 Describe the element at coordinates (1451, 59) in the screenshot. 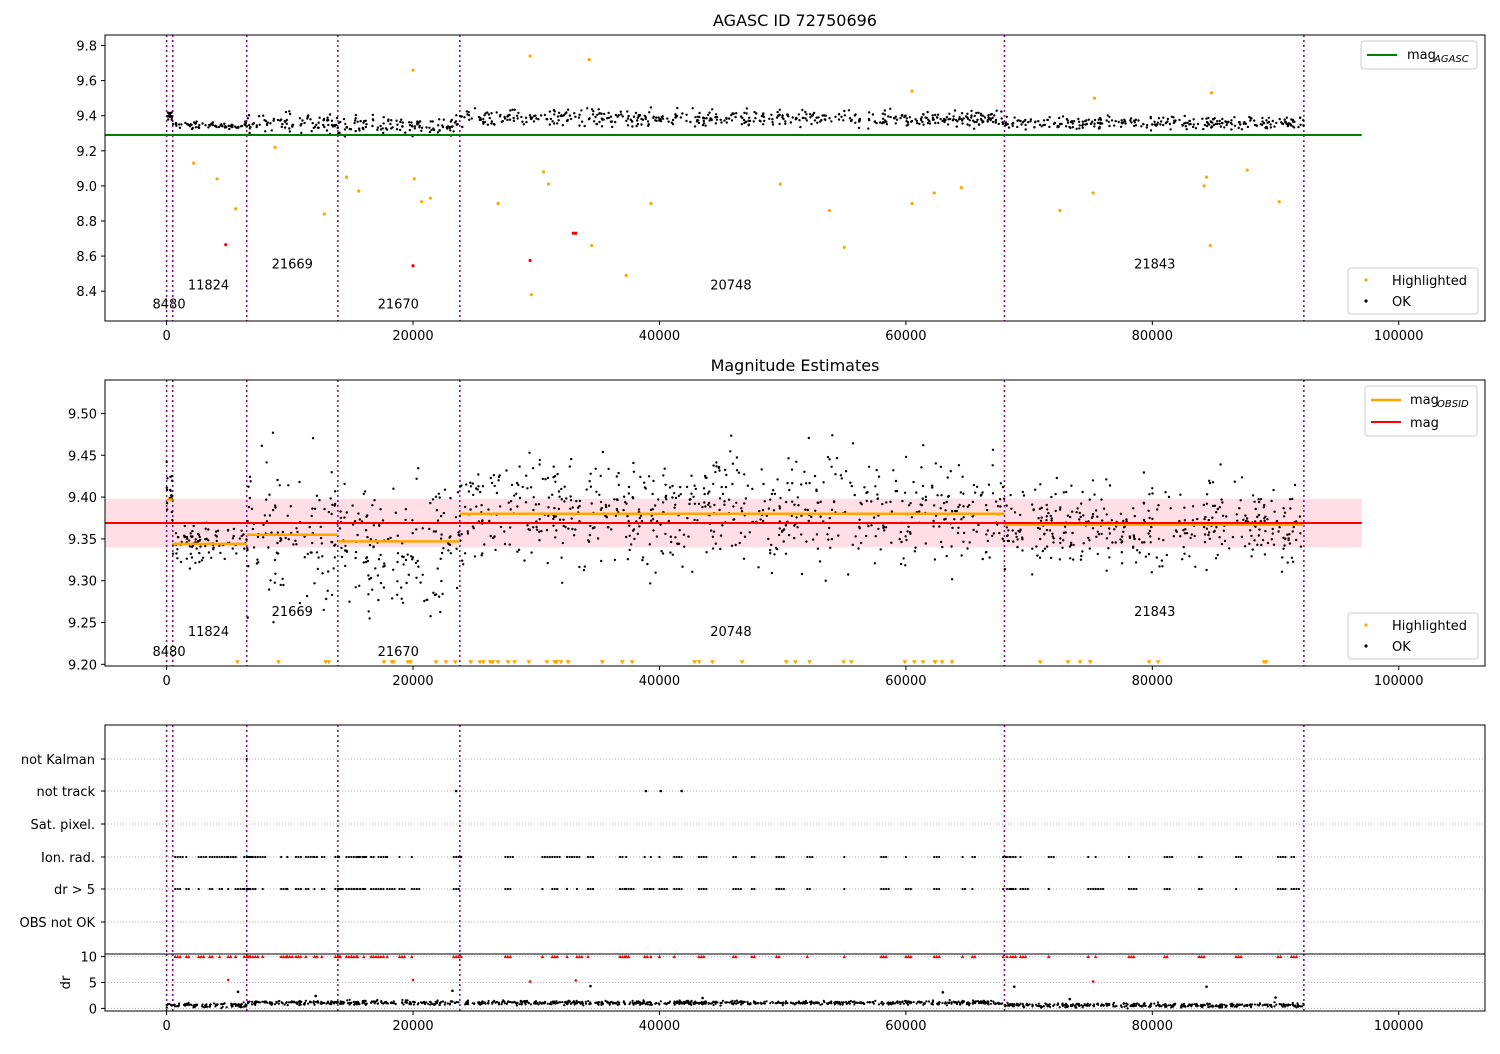

I see `legend-label-agasc-sub: AGASC` at that location.